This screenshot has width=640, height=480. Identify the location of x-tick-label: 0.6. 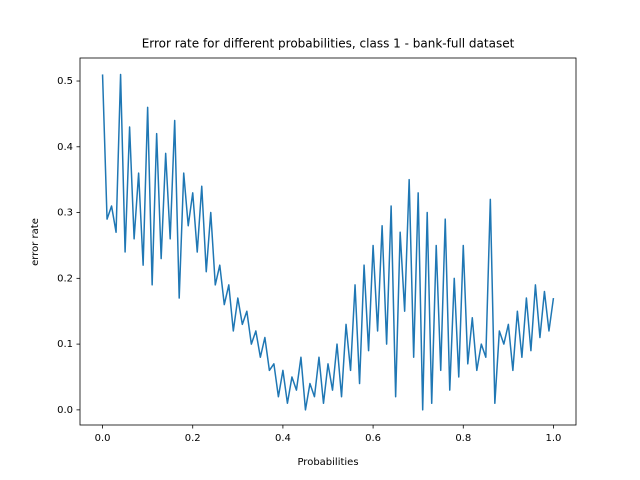
(373, 438).